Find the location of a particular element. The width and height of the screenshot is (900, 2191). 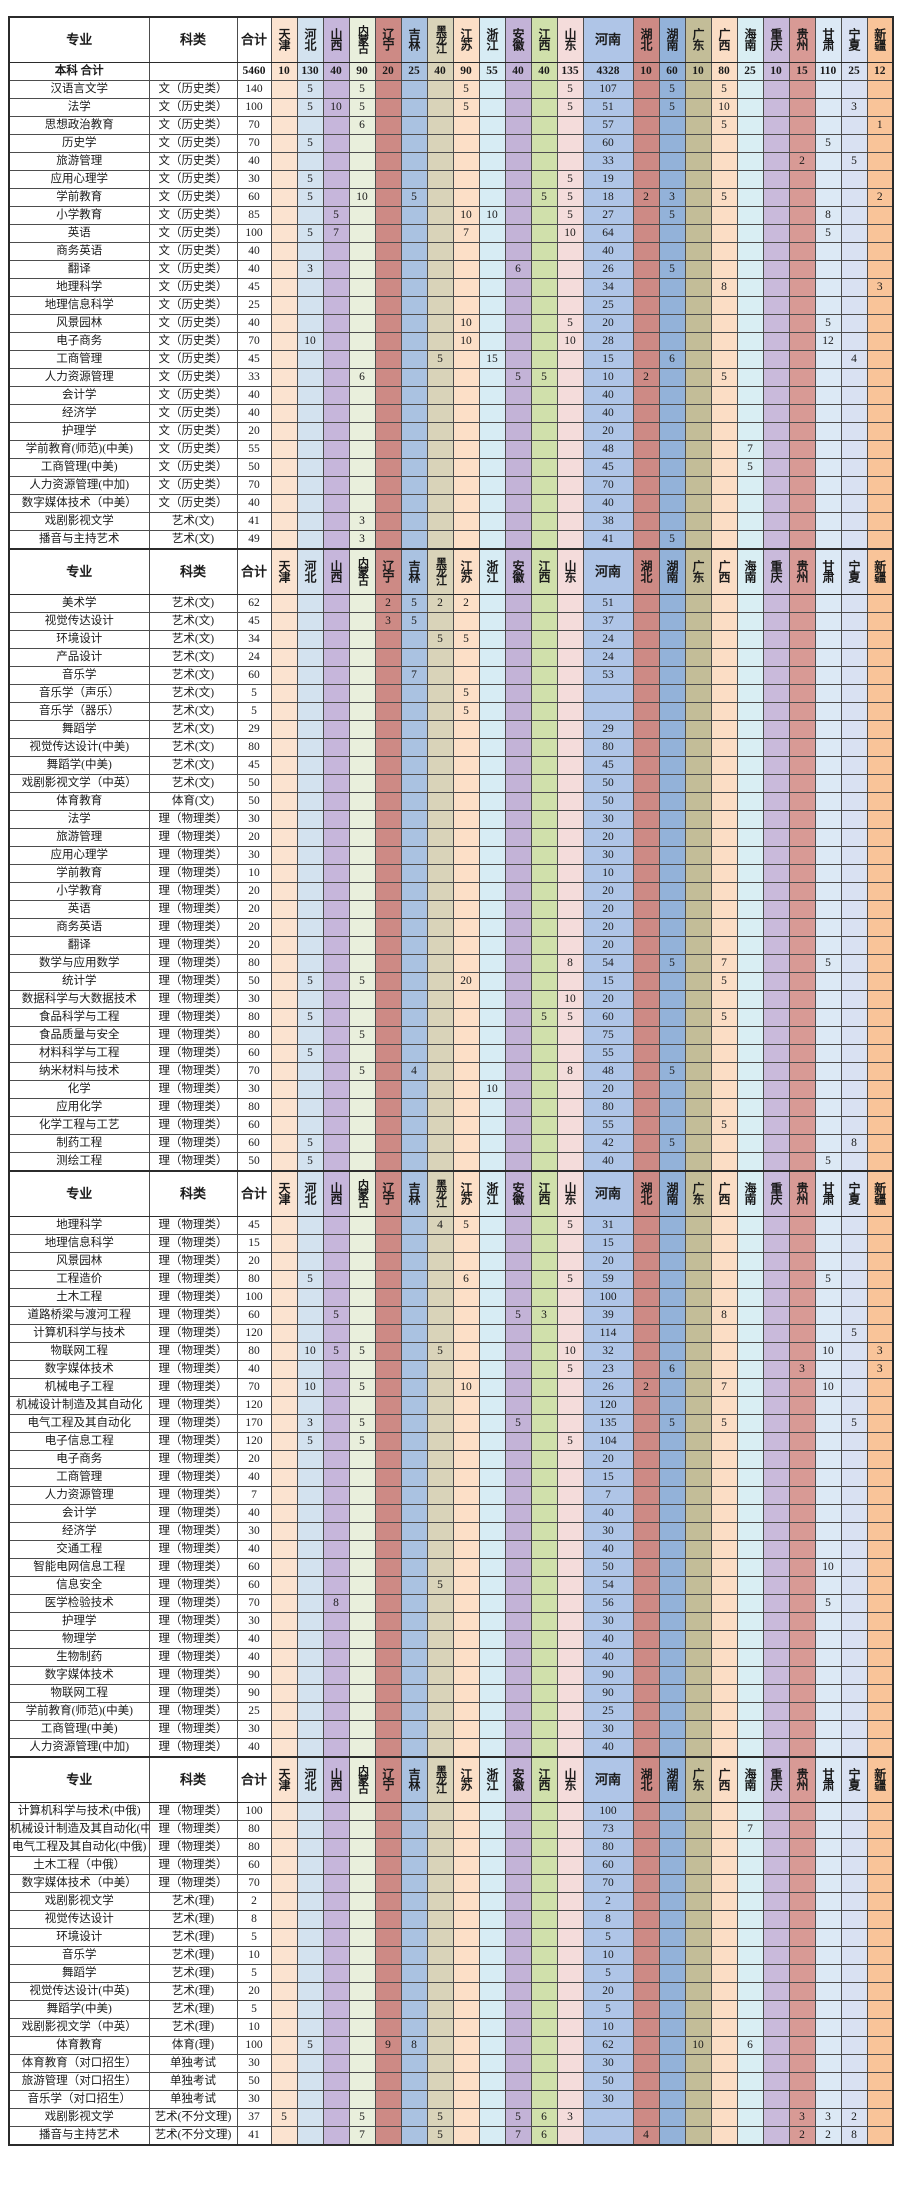

table-row: 人力资源管理(中加) 理（物理类） 40 40 is located at coordinates (451, 1748).